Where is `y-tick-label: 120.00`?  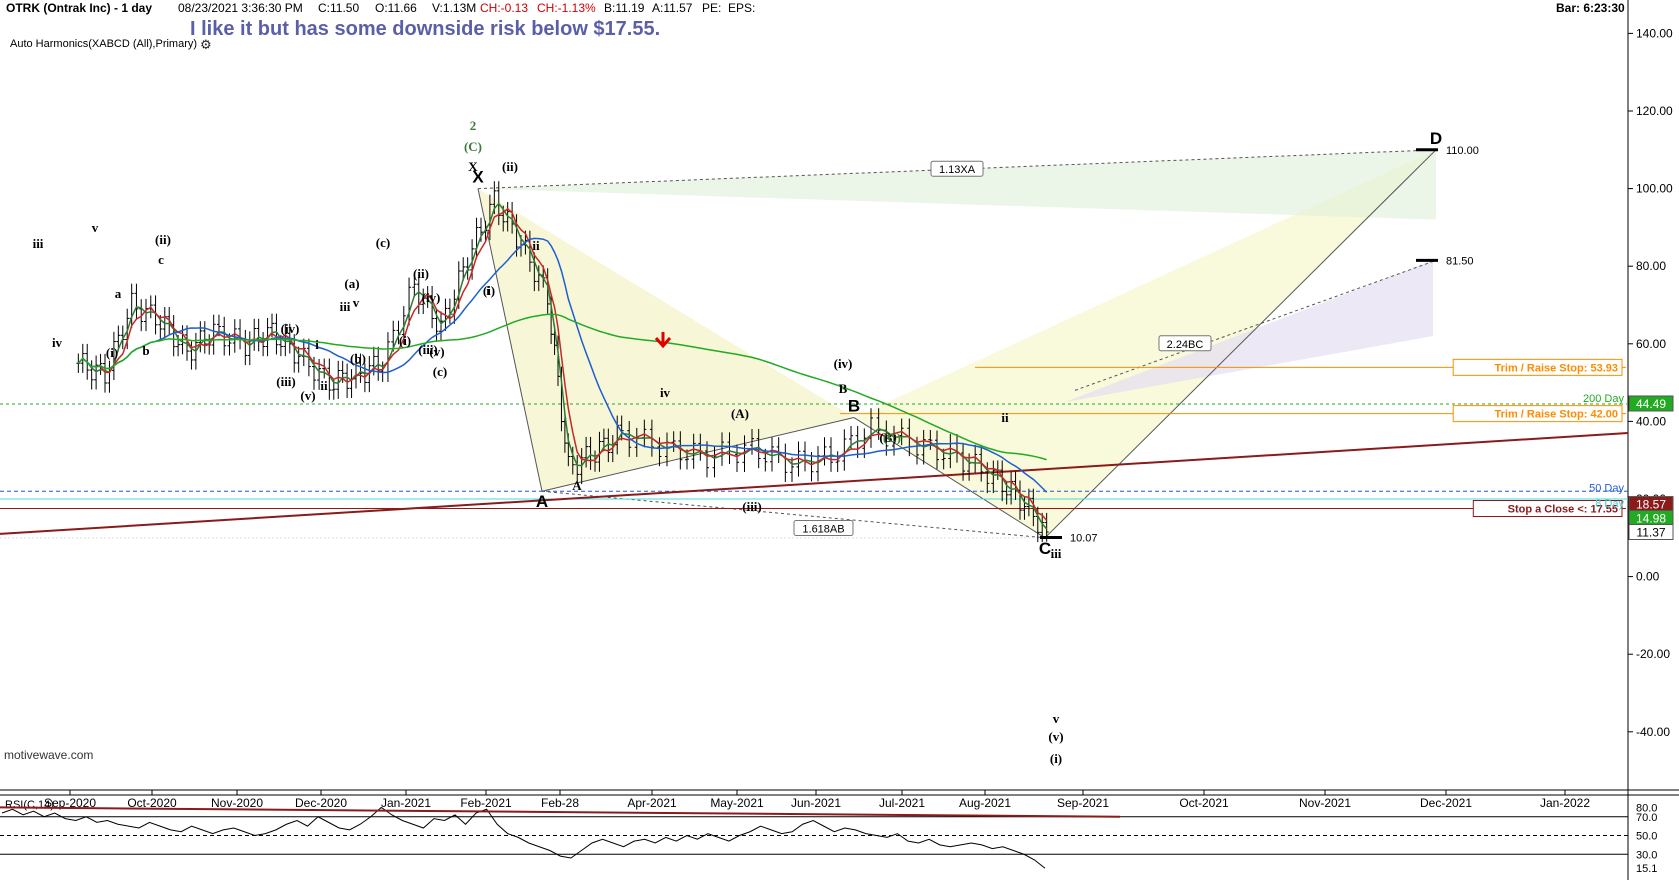 y-tick-label: 120.00 is located at coordinates (1654, 111).